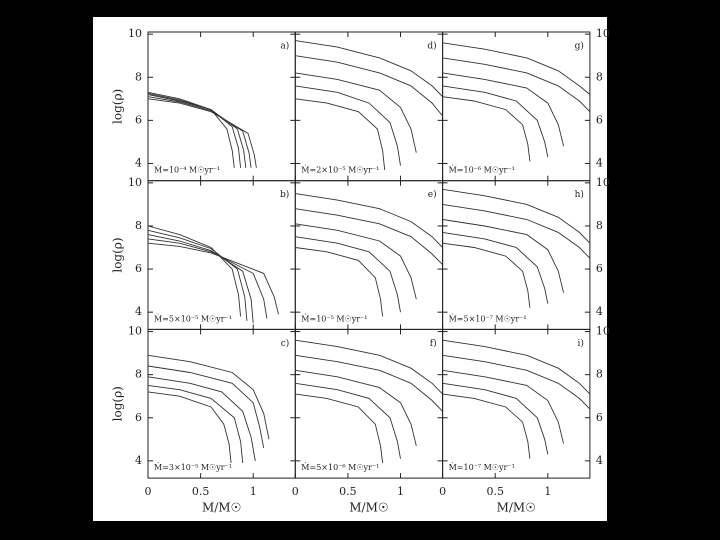 This screenshot has width=720, height=540. What do you see at coordinates (340, 170) in the screenshot?
I see `accretion-rate: Ṁ=2×10⁻⁵ M☉yr⁻¹` at bounding box center [340, 170].